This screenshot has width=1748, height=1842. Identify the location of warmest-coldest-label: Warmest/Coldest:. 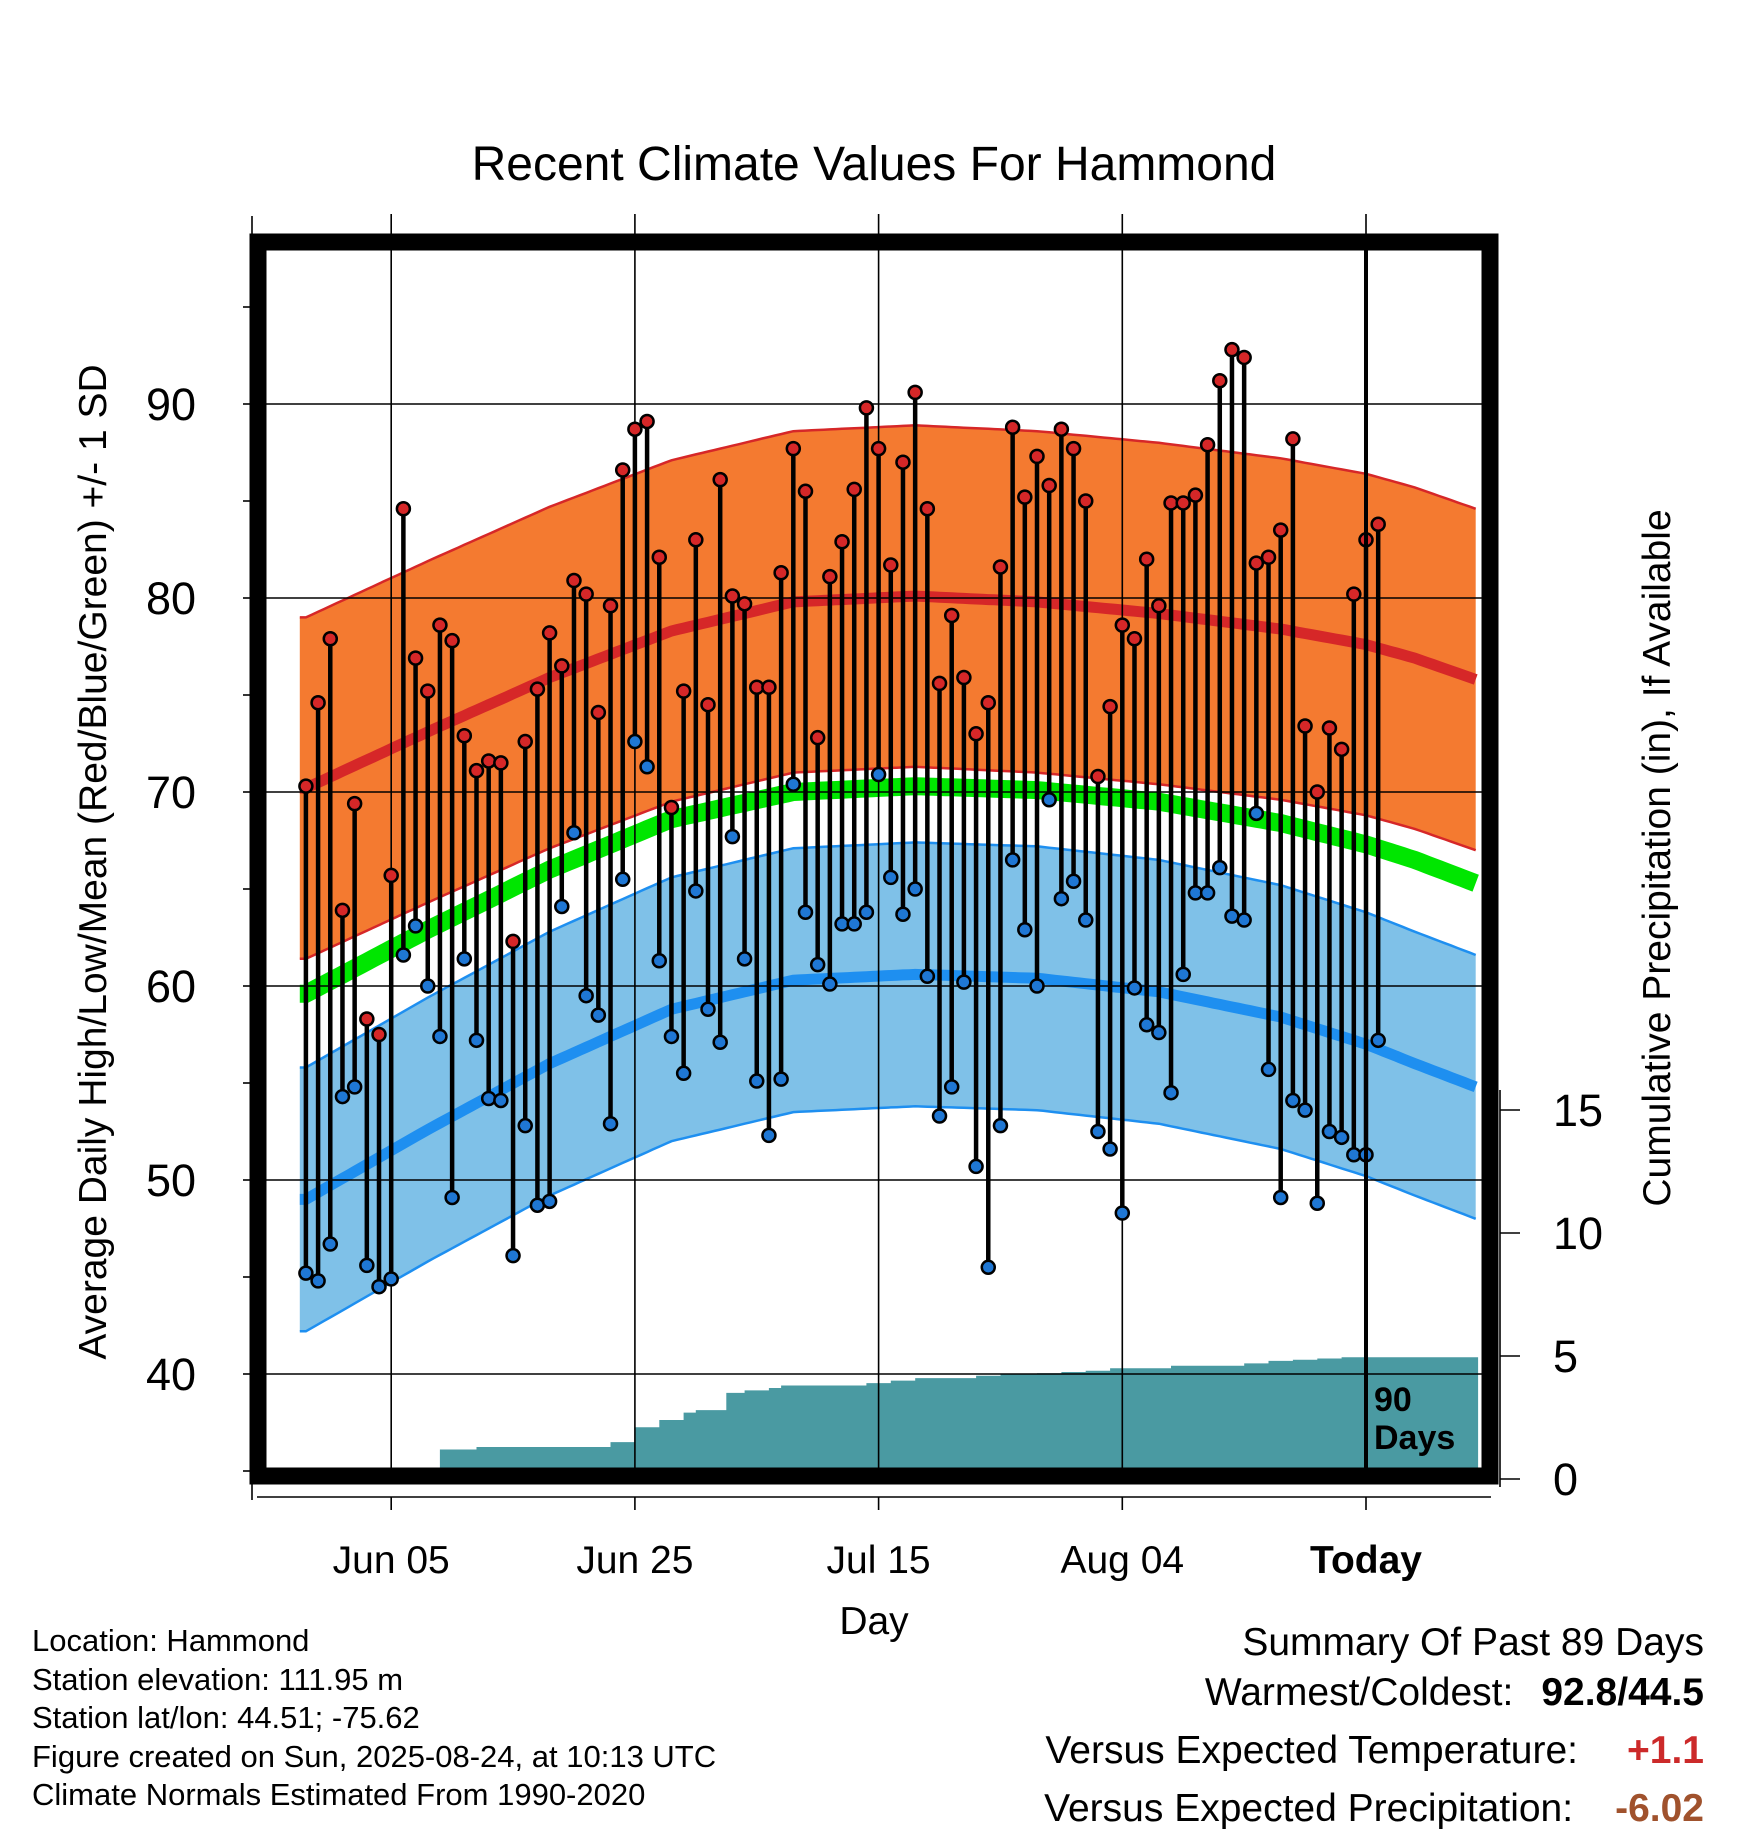
(1359, 1692).